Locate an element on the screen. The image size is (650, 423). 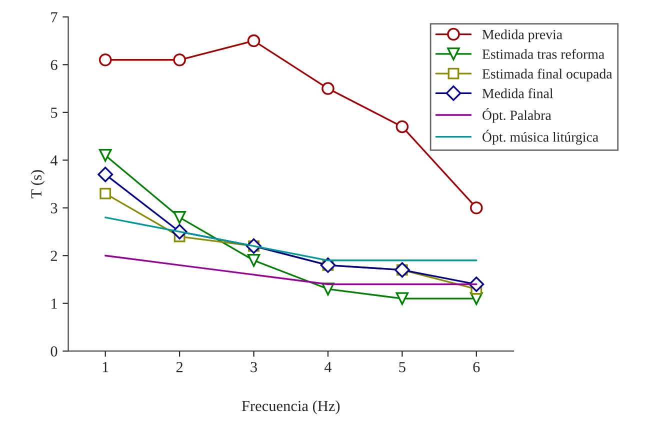
x-tick-label: 1 is located at coordinates (105, 367).